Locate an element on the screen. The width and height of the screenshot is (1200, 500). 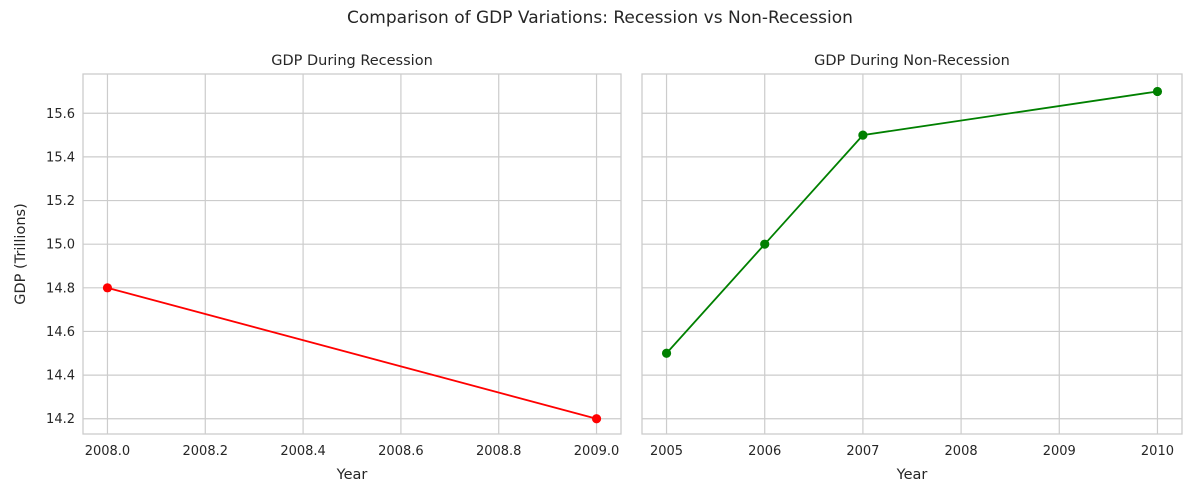
y-tick-label: 14.6 is located at coordinates (60, 332).